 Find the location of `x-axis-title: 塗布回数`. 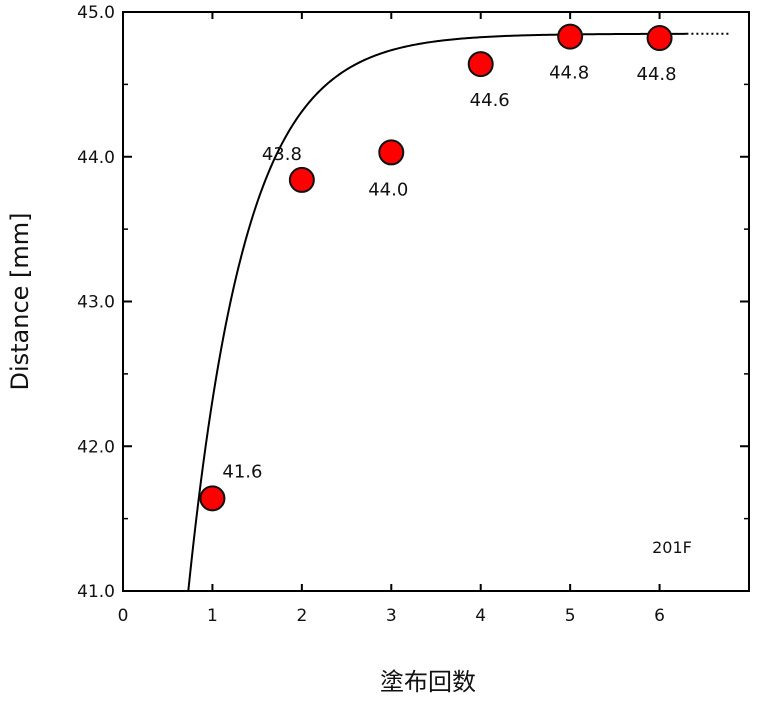

x-axis-title: 塗布回数 is located at coordinates (428, 682).